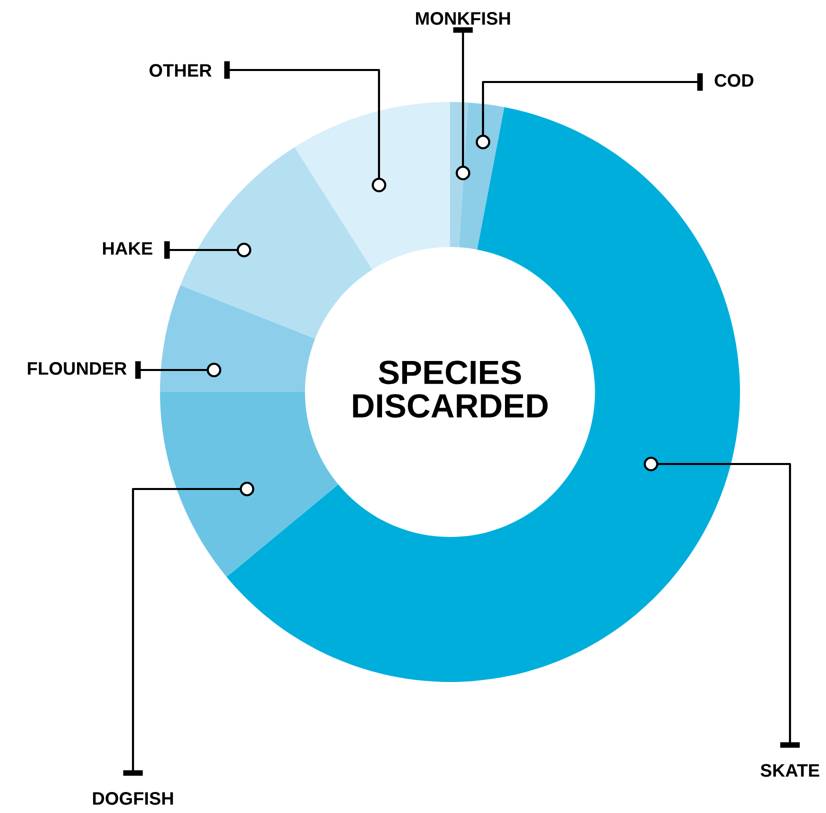 This screenshot has width=826, height=813. Describe the element at coordinates (450, 389) in the screenshot. I see `text: SPECIES DISCARDED` at that location.